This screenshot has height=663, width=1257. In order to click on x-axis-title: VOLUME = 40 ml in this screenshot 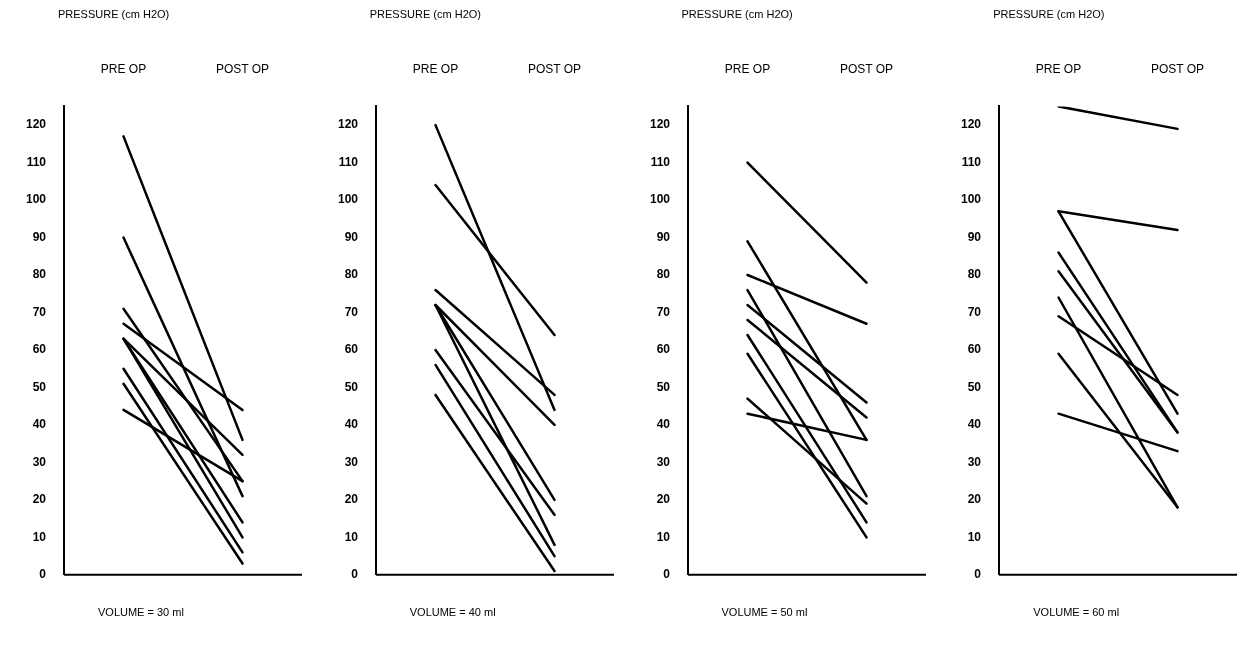, I will do `click(452, 612)`.